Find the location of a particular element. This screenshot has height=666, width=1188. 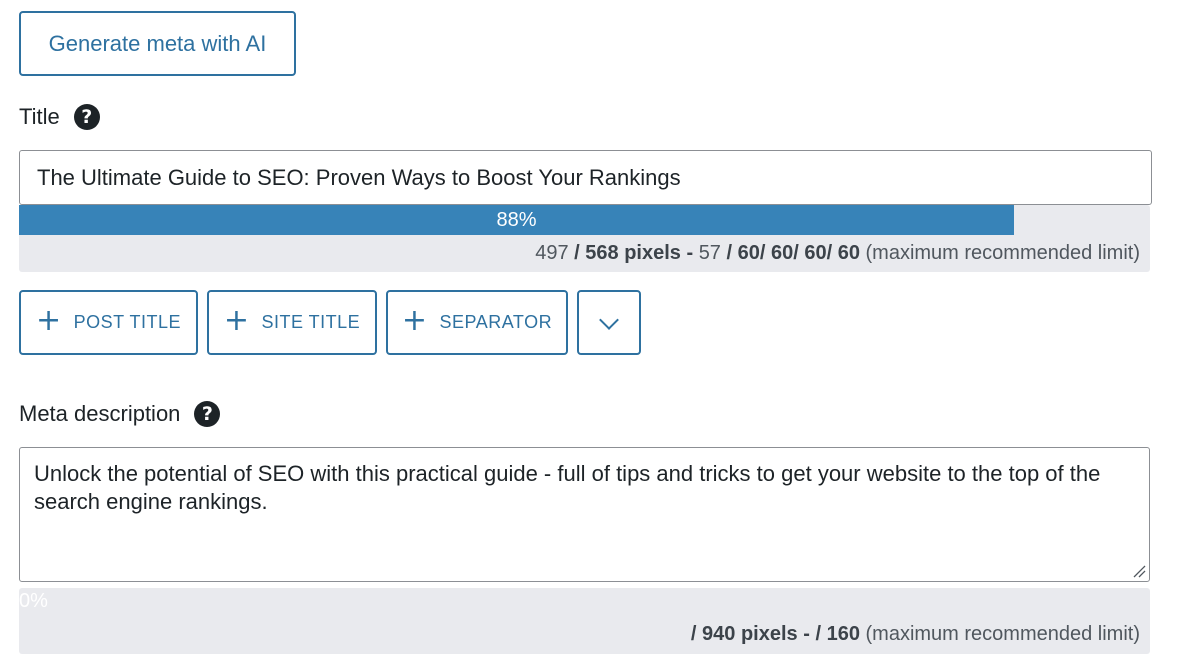

add-post-title-button: + POST TITLE is located at coordinates (108, 322).